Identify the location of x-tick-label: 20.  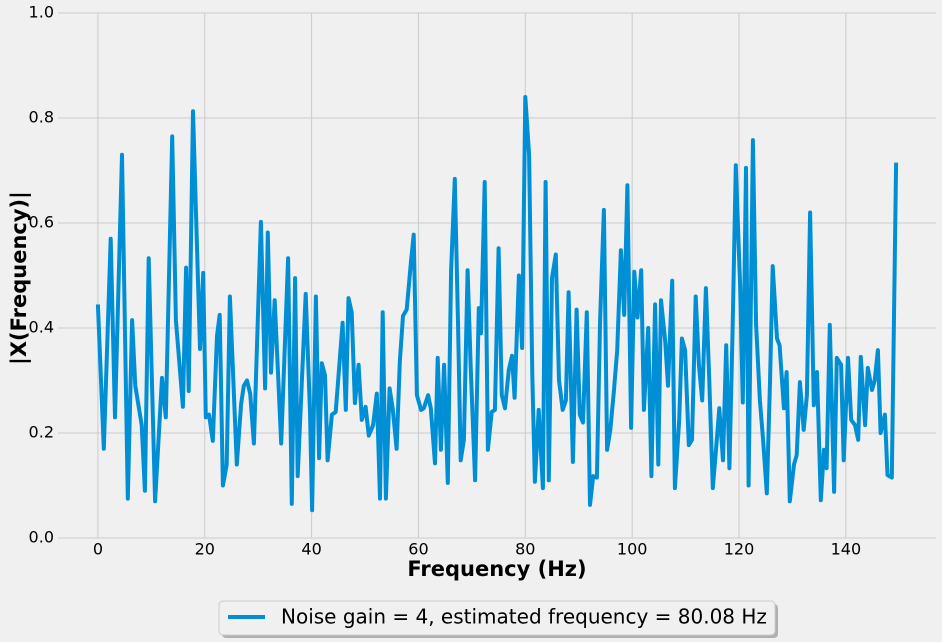
(205, 549).